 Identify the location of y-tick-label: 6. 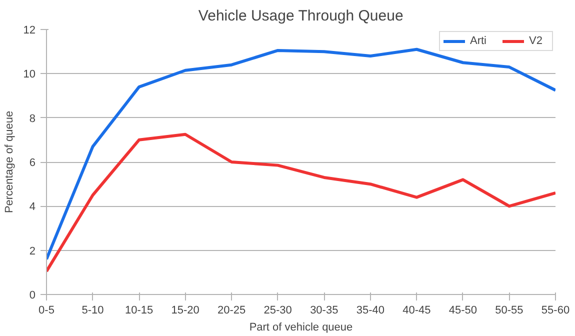
(32, 163).